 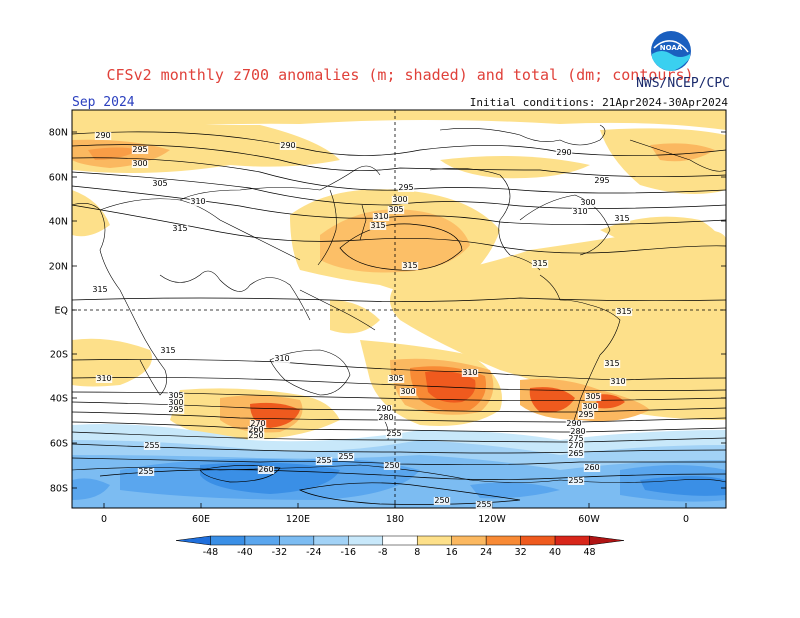 I want to click on colorbar-tick: -8, so click(x=382, y=552).